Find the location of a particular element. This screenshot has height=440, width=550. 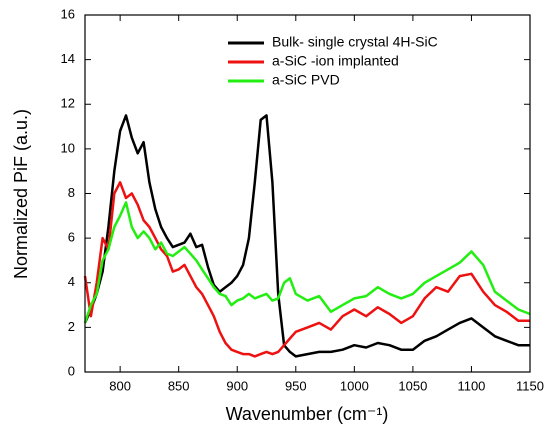

x-axis-label: Wavenumber (cm⁻¹) is located at coordinates (307, 414).